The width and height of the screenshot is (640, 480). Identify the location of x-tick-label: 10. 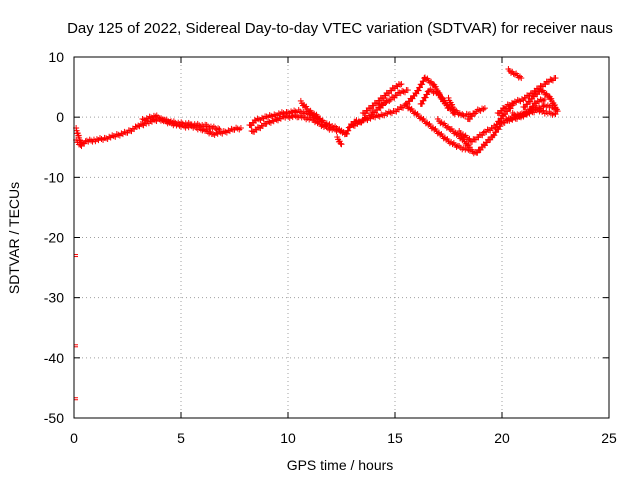
(288, 438).